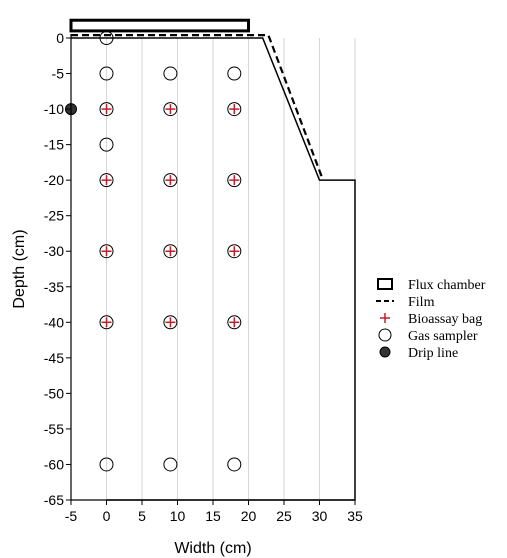 This screenshot has height=558, width=507. What do you see at coordinates (433, 353) in the screenshot?
I see `legend-label: Drip line` at bounding box center [433, 353].